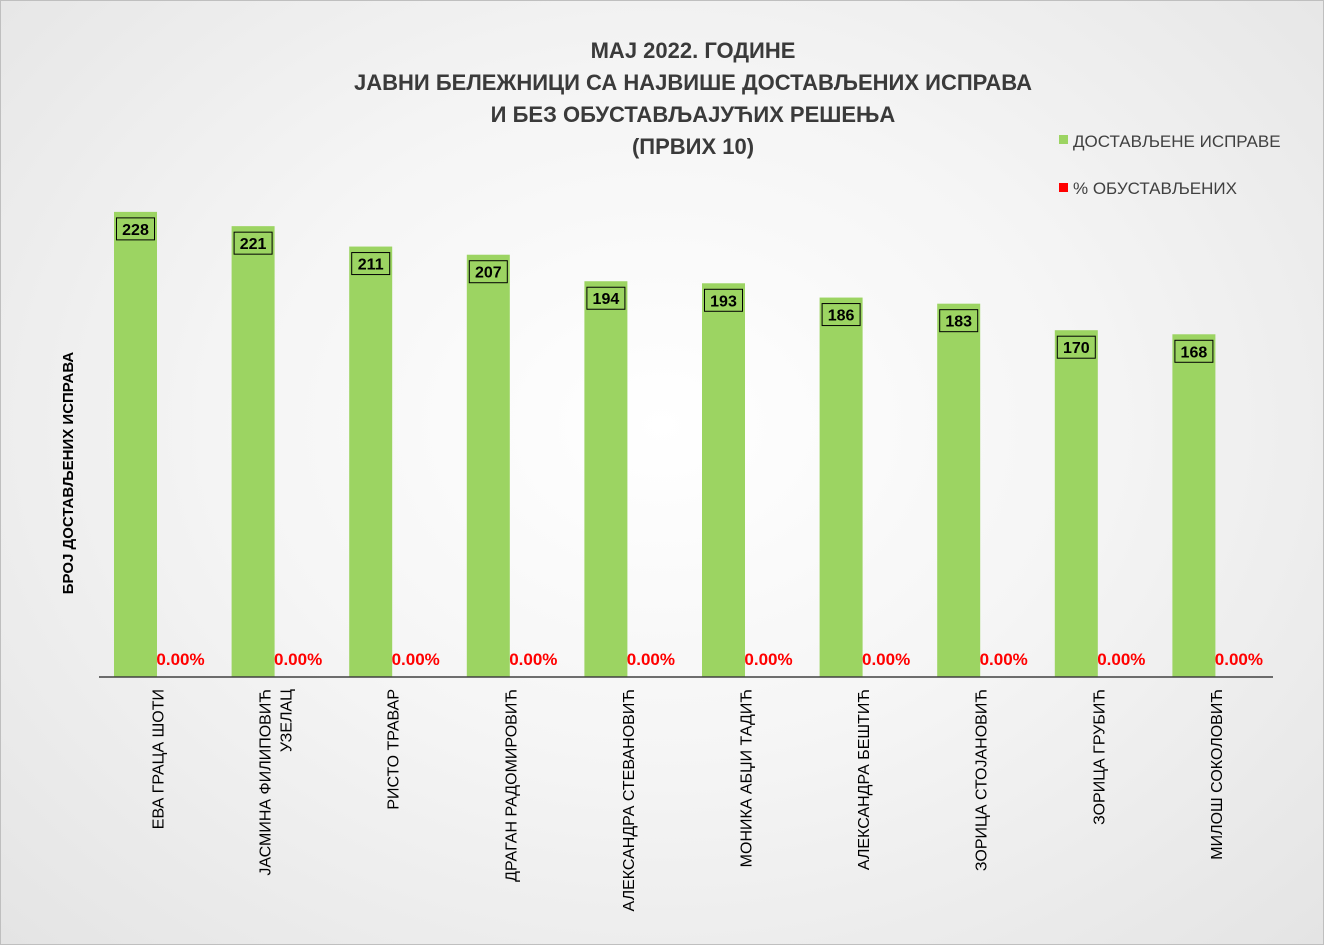 This screenshot has width=1324, height=945. What do you see at coordinates (511, 785) in the screenshot?
I see `category-label-4: ДРАГАН РАДОМИРОВИЋ` at bounding box center [511, 785].